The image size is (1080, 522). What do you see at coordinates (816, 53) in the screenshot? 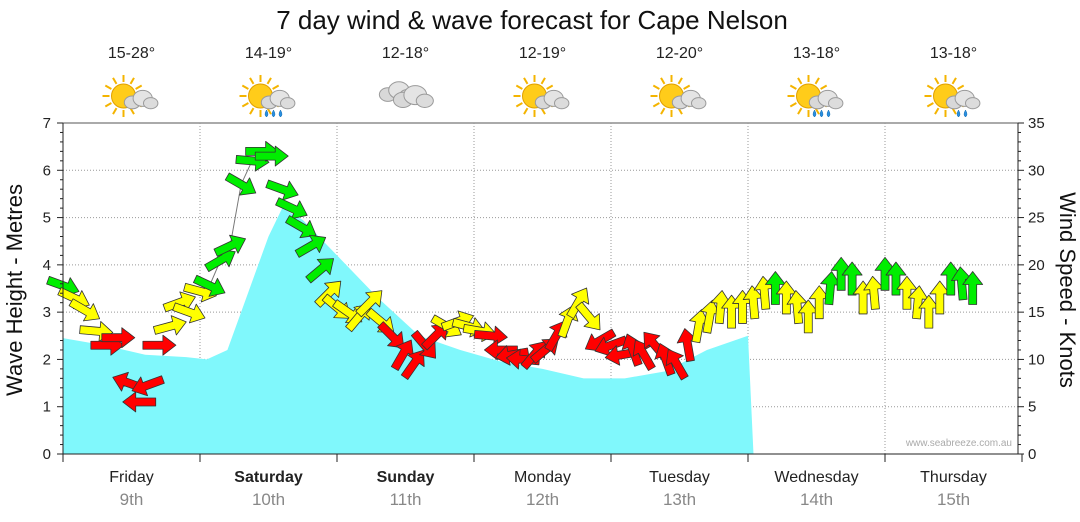
I see `temperature-range: 13-18°` at bounding box center [816, 53].